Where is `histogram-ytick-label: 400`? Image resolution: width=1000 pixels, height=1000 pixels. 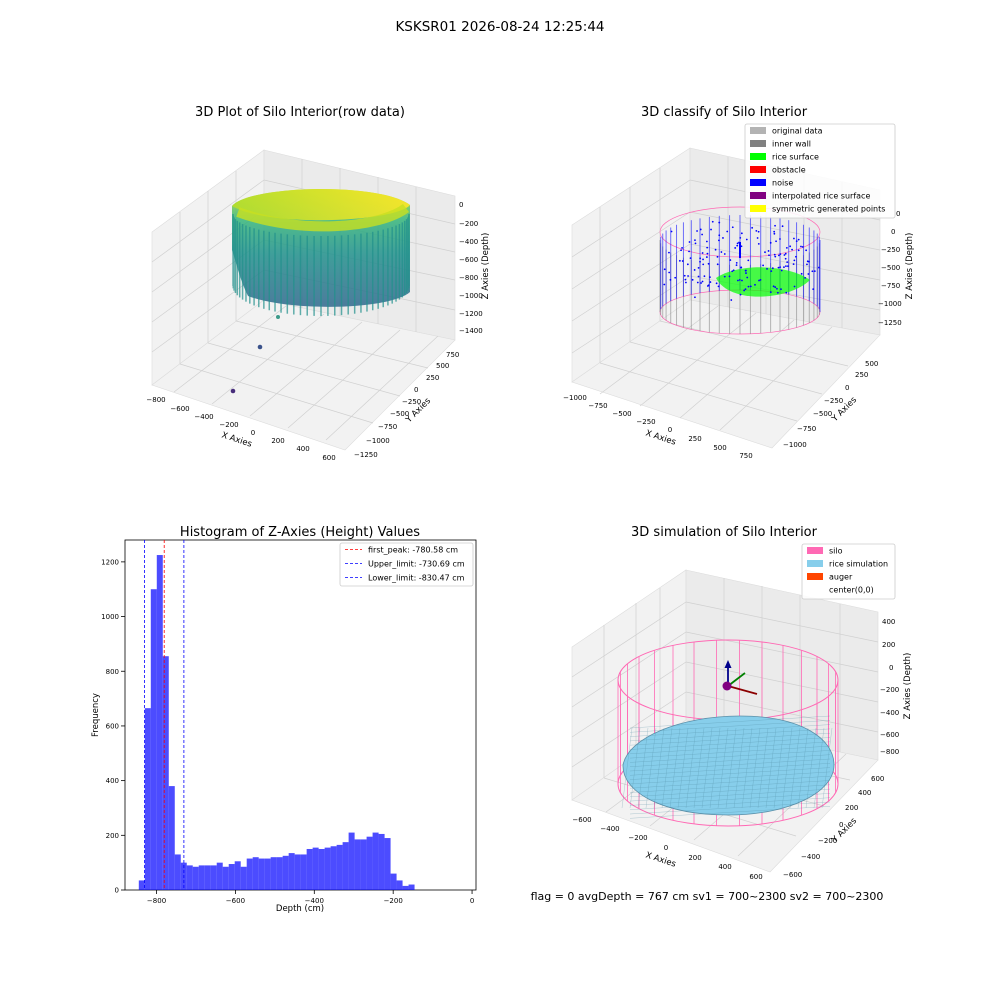 histogram-ytick-label: 400 is located at coordinates (112, 781).